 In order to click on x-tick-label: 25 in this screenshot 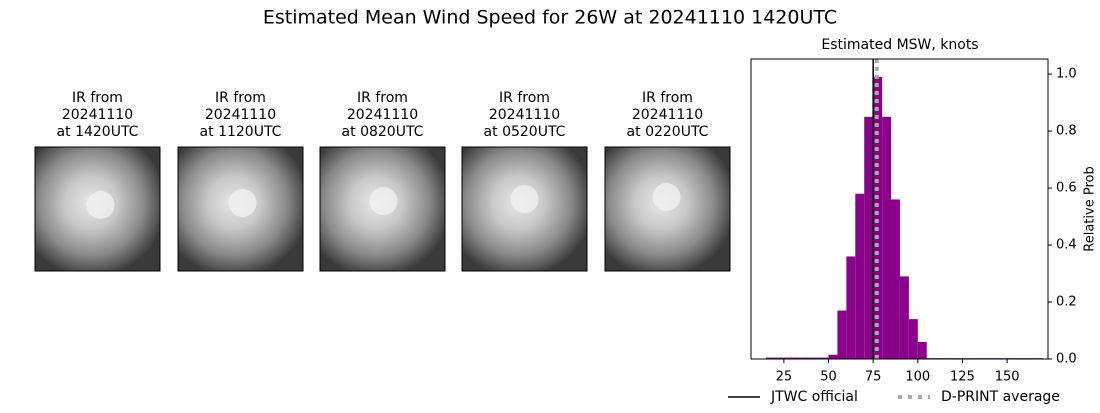, I will do `click(784, 377)`.